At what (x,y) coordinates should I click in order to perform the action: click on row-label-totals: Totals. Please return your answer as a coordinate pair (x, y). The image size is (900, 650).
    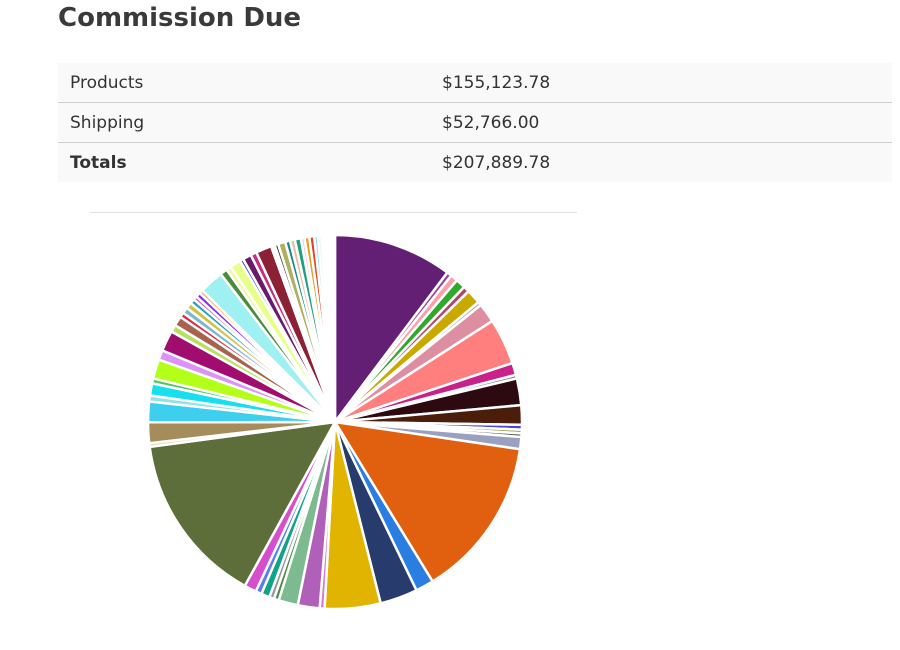
    Looking at the image, I should click on (244, 162).